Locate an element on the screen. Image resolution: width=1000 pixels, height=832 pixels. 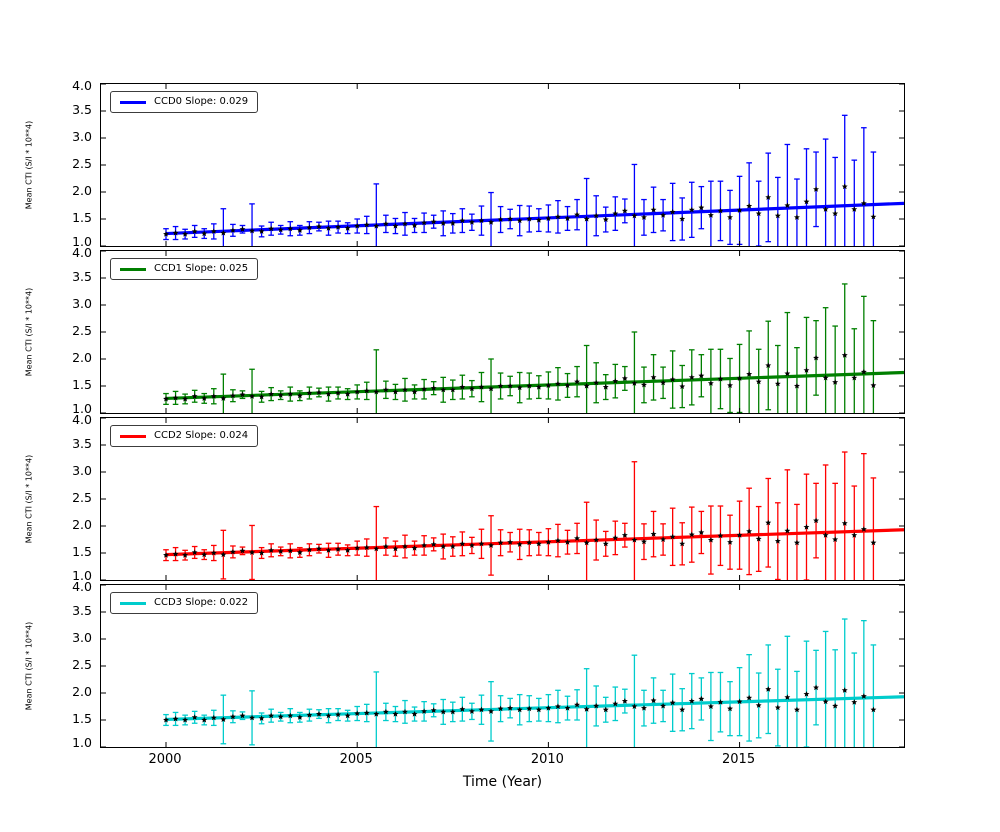
legend-ccd1: CCD1 Slope: 0.025 is located at coordinates (184, 269).